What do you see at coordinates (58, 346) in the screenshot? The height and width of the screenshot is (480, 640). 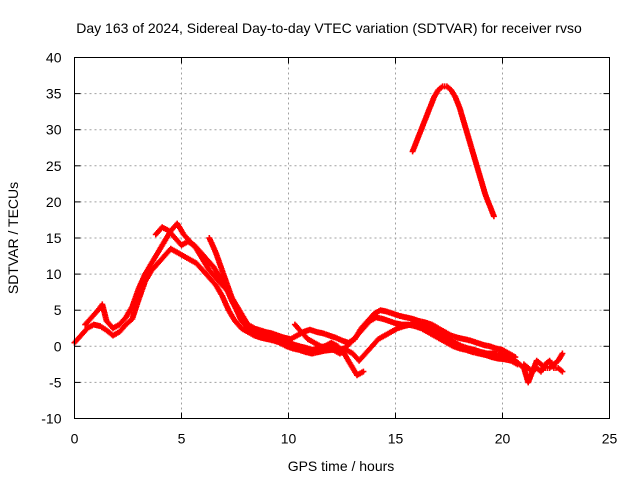 I see `y-tick-label: 0` at bounding box center [58, 346].